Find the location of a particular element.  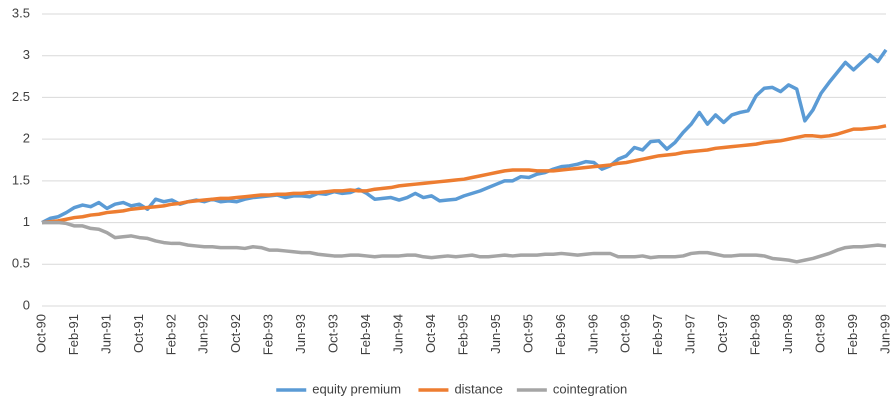

x-tick-label: Oct-95 is located at coordinates (527, 333).